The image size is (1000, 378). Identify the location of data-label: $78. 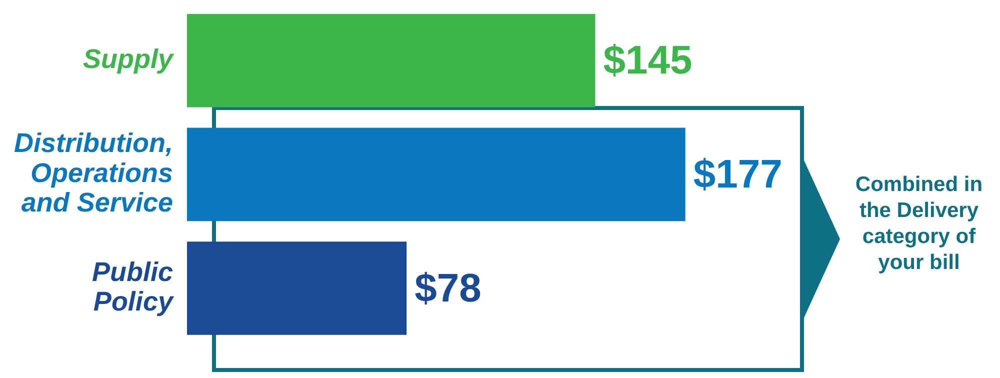
(448, 288).